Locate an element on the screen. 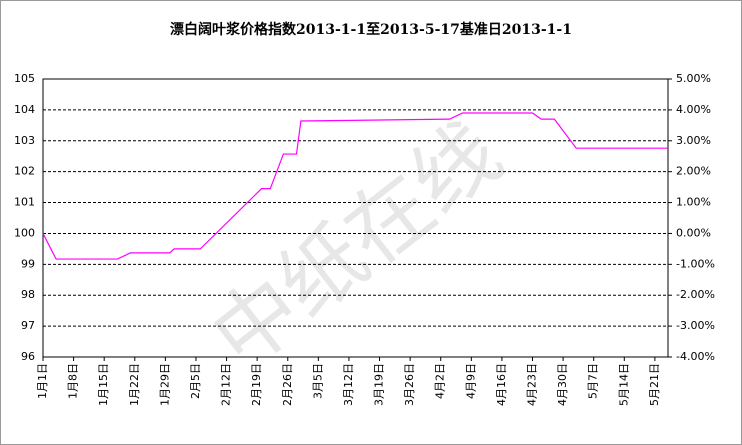 The height and width of the screenshot is (445, 742). y2-tick-label: 5.00% is located at coordinates (693, 78).